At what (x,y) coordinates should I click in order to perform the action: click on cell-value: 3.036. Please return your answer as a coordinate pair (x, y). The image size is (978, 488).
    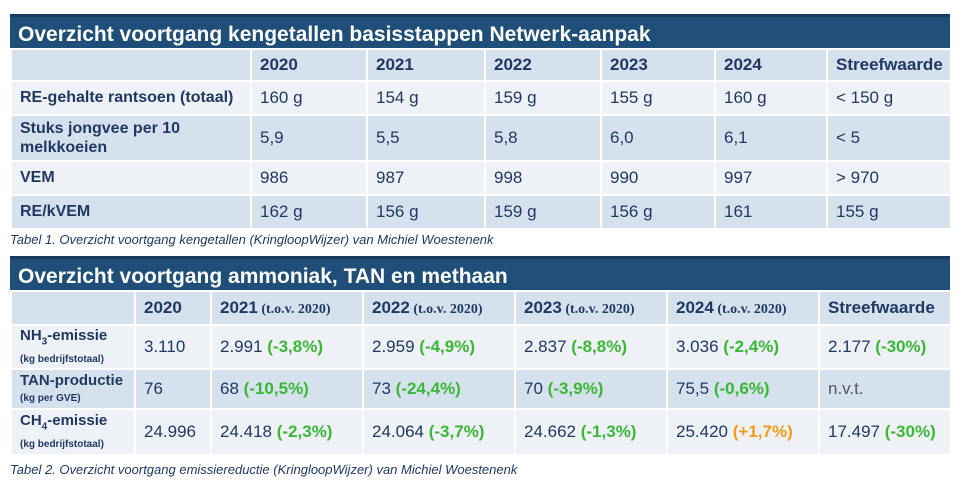
    Looking at the image, I should click on (697, 346).